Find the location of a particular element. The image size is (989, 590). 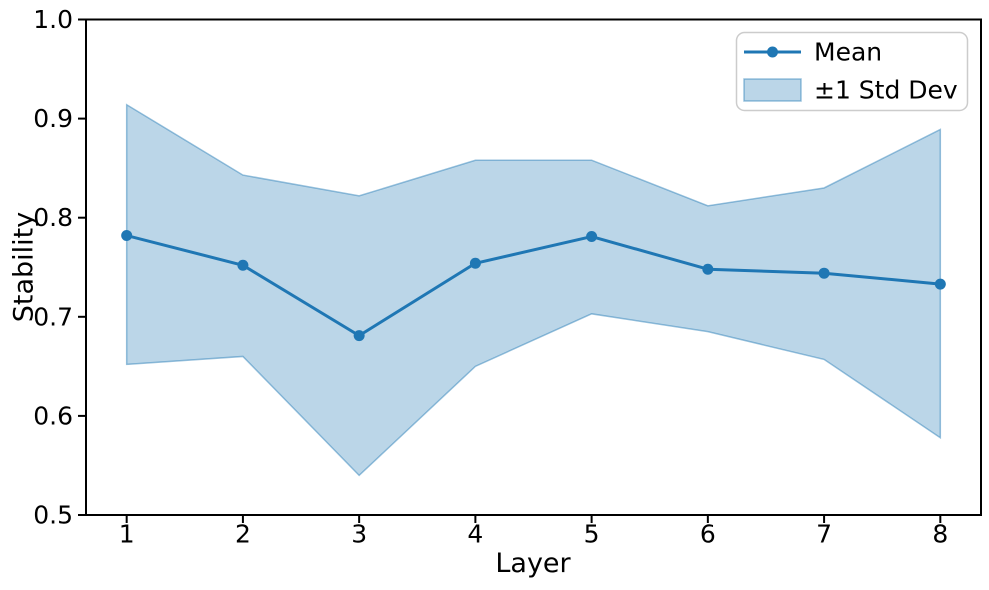

x-tick-label: 3 is located at coordinates (359, 533).